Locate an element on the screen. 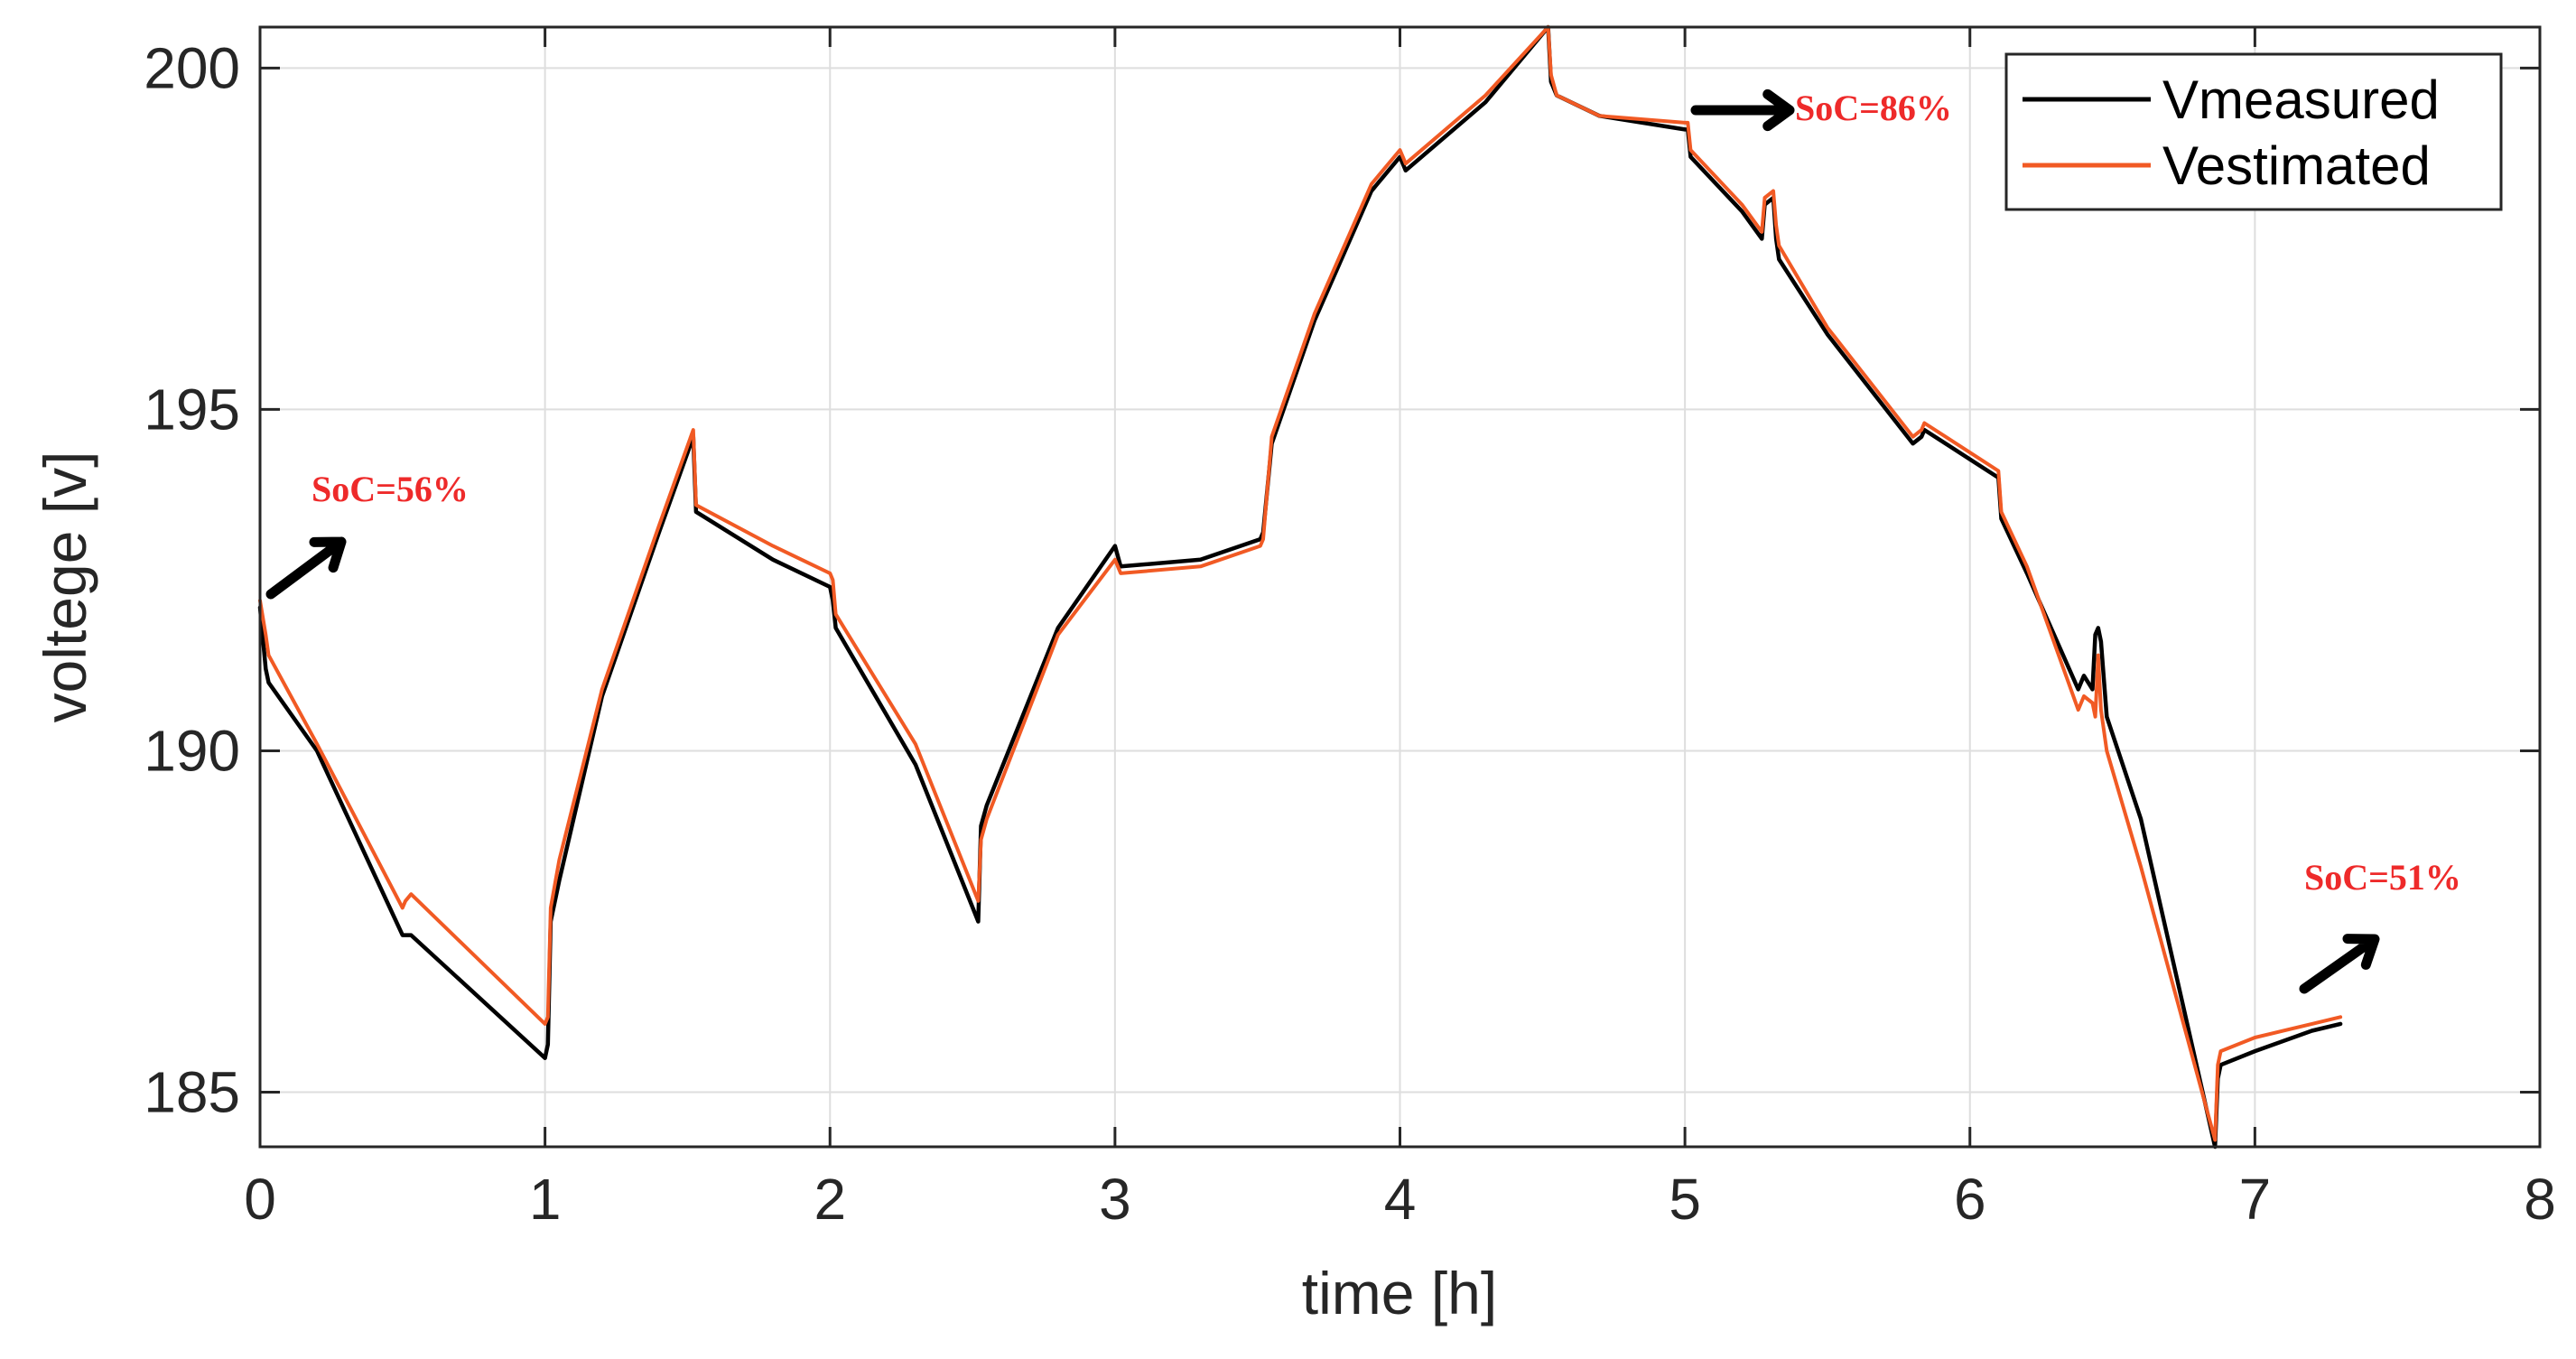  y-tick-label: 185 is located at coordinates (192, 1092).